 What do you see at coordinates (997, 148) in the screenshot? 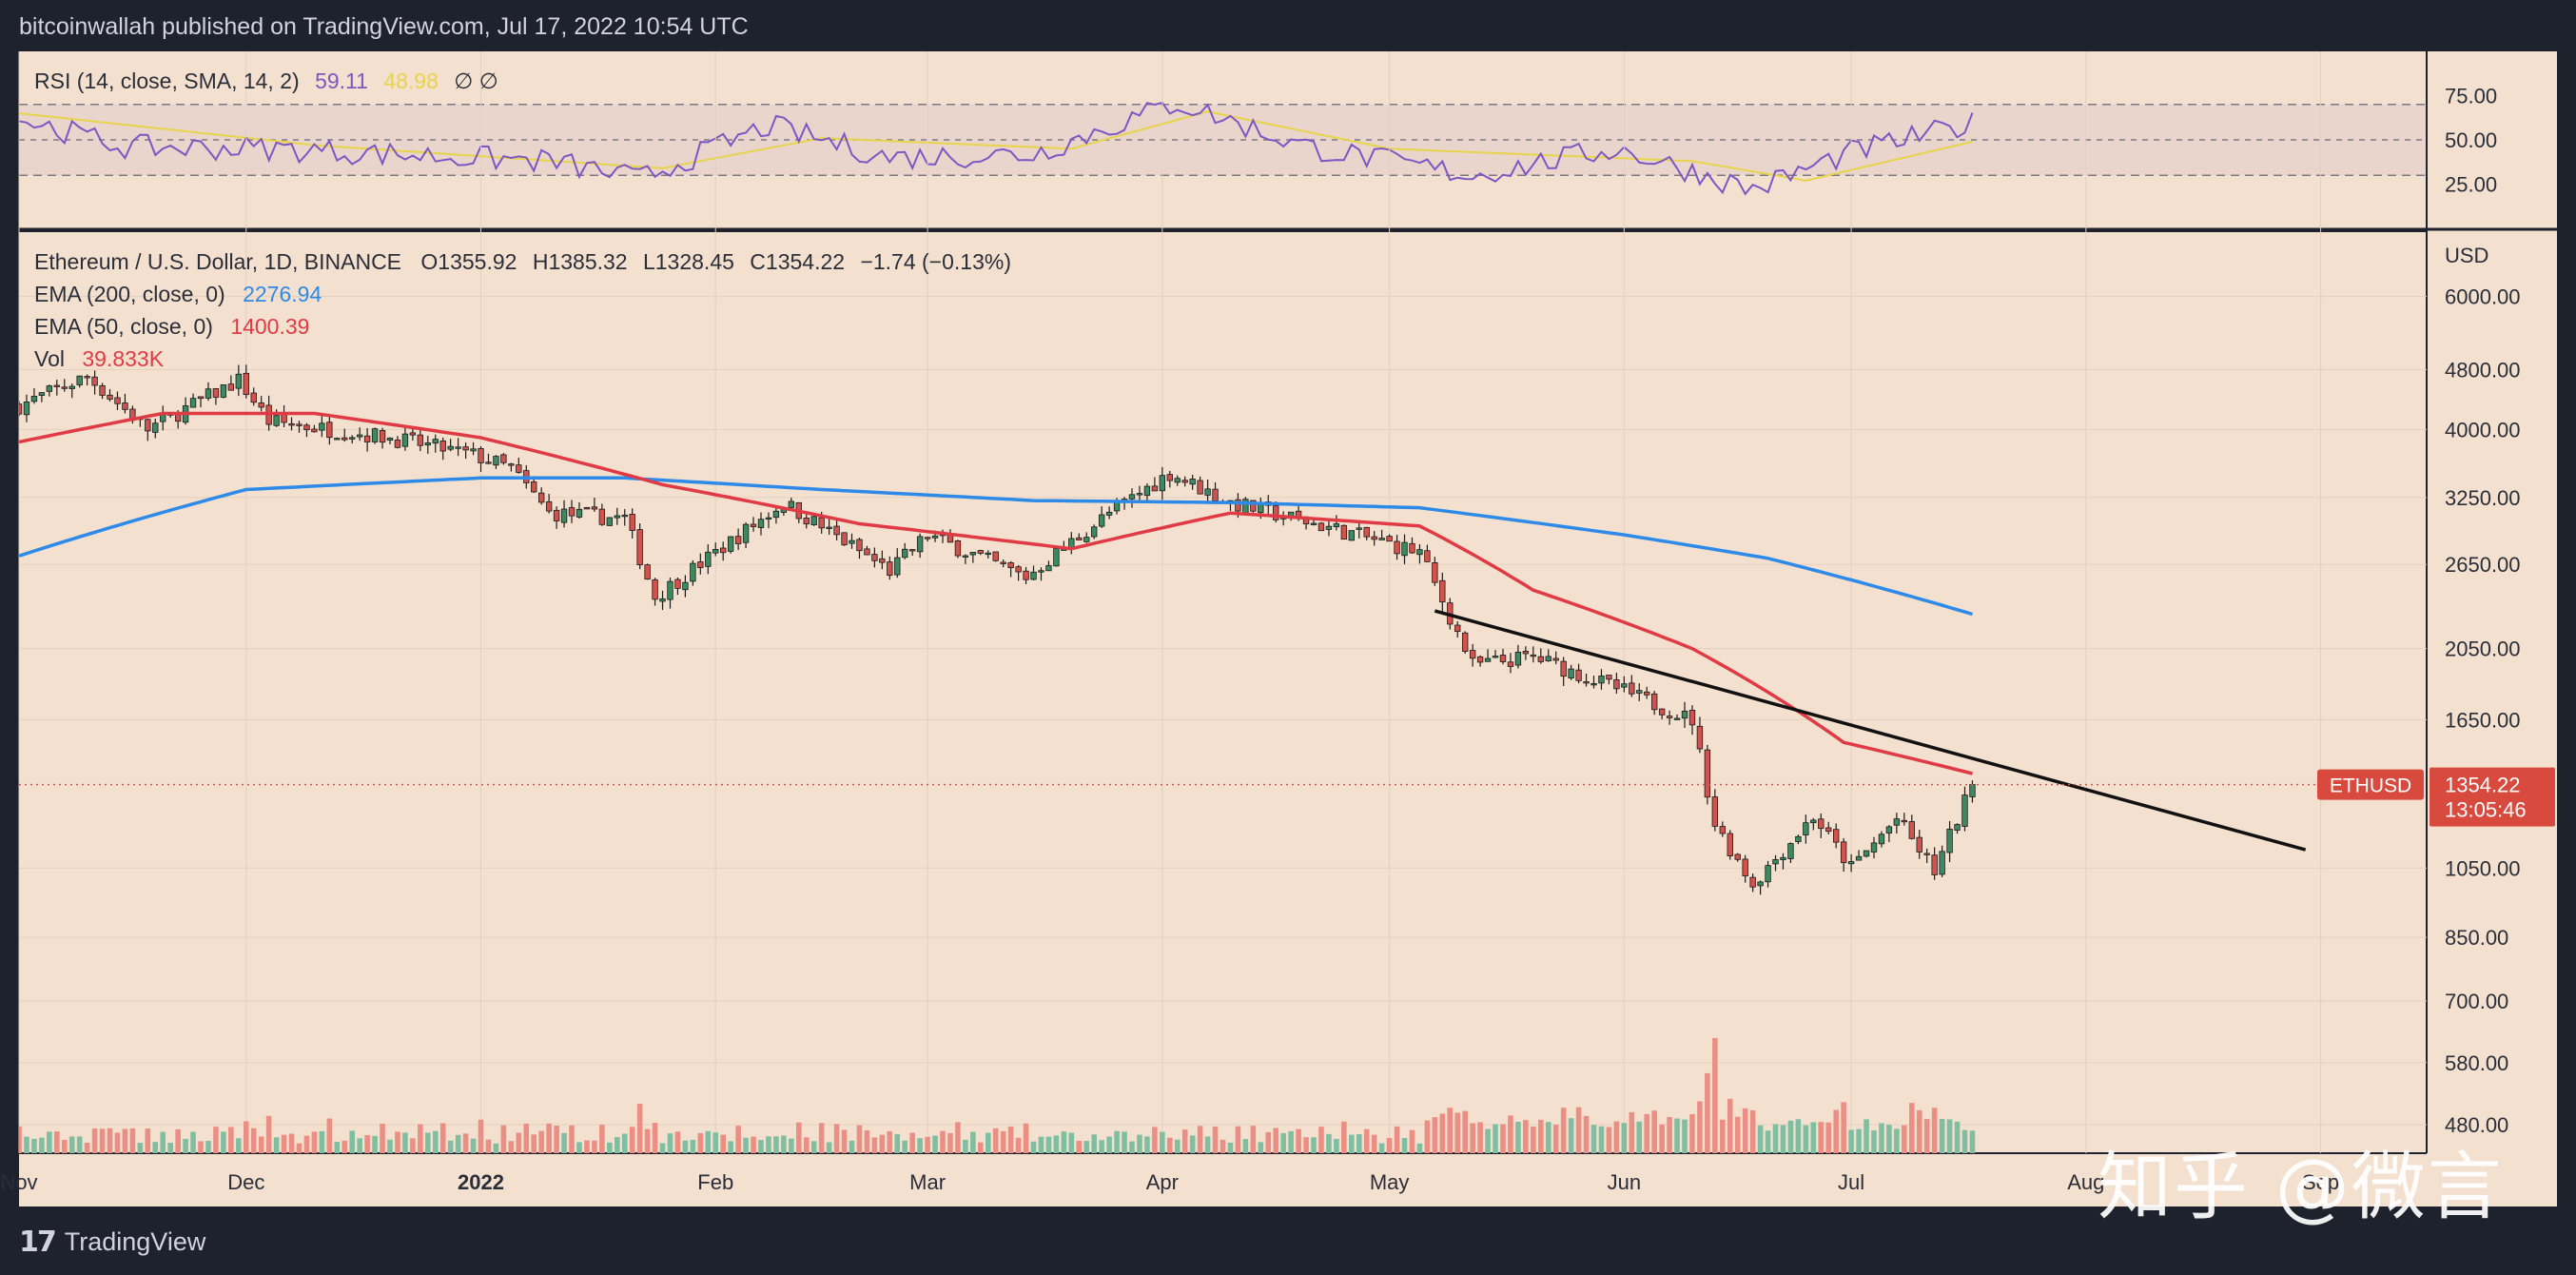
I see `rsi-line` at bounding box center [997, 148].